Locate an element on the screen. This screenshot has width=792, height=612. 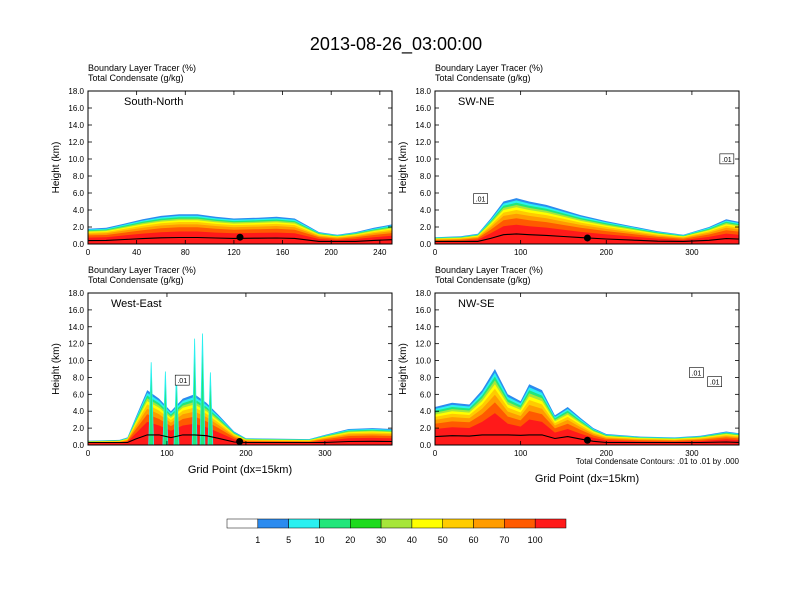
colorbar-label: 5 is located at coordinates (288, 540).